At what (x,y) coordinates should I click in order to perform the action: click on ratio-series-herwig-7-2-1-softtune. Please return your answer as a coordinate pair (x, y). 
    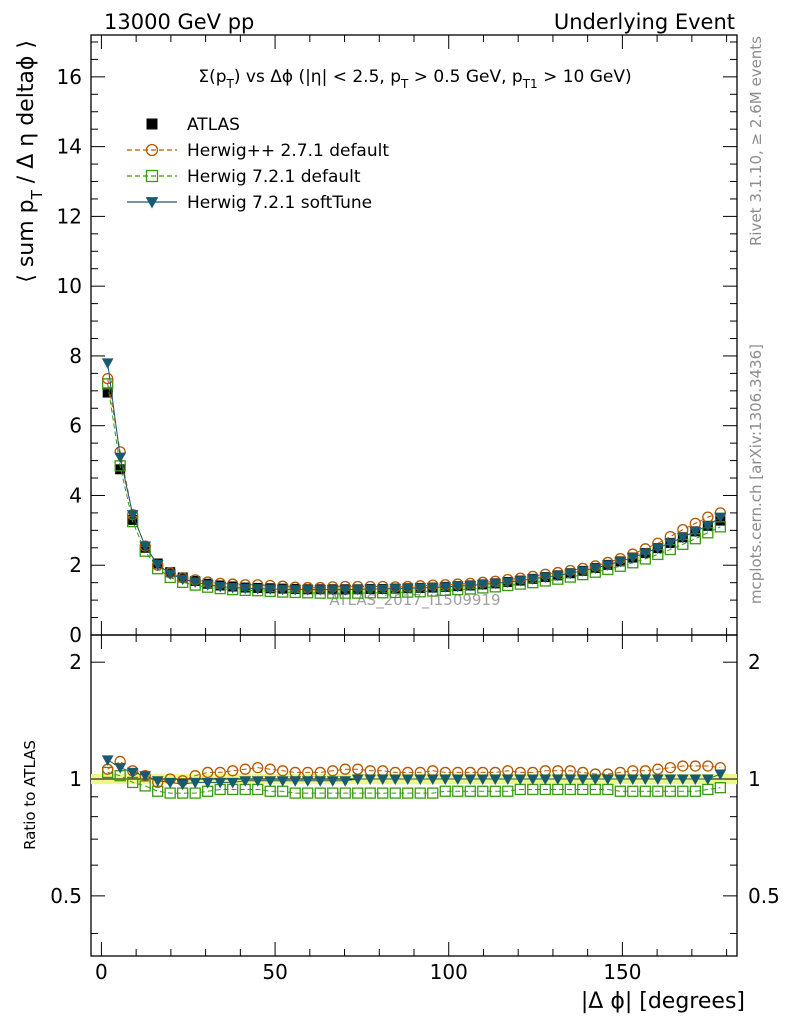
    Looking at the image, I should click on (414, 773).